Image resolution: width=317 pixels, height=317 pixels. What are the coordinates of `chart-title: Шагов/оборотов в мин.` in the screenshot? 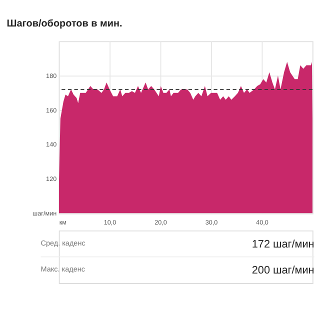 It's located at (64, 24).